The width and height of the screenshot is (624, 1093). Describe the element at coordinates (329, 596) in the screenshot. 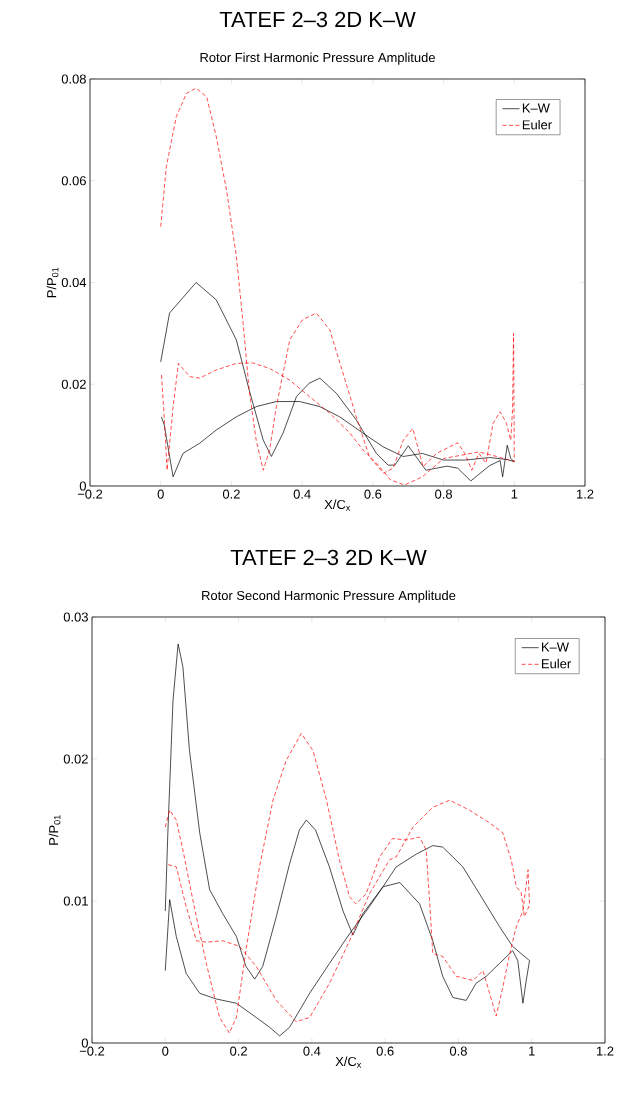

I see `chart-subtitle: Rotor Second Harmonic Pressure Amplitude` at that location.